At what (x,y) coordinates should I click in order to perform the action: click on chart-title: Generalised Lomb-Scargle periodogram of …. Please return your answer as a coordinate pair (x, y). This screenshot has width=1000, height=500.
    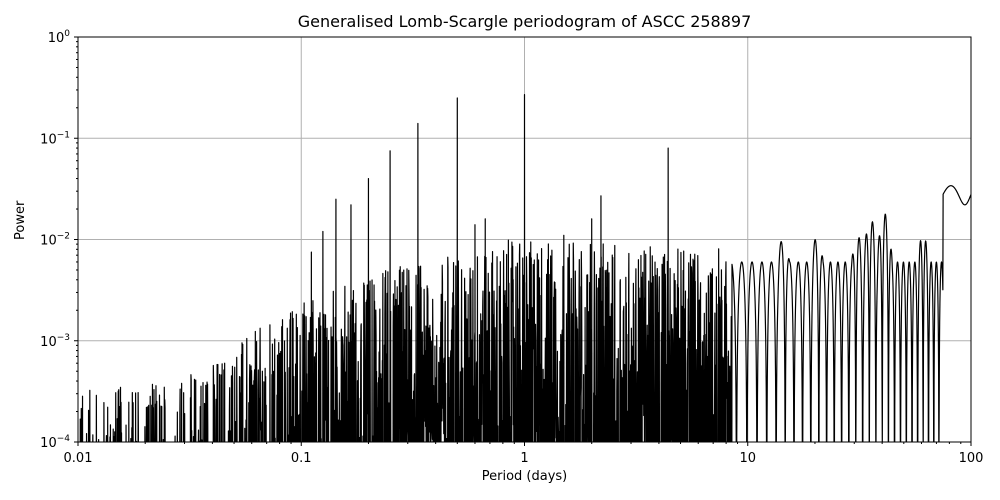
    Looking at the image, I should click on (524, 21).